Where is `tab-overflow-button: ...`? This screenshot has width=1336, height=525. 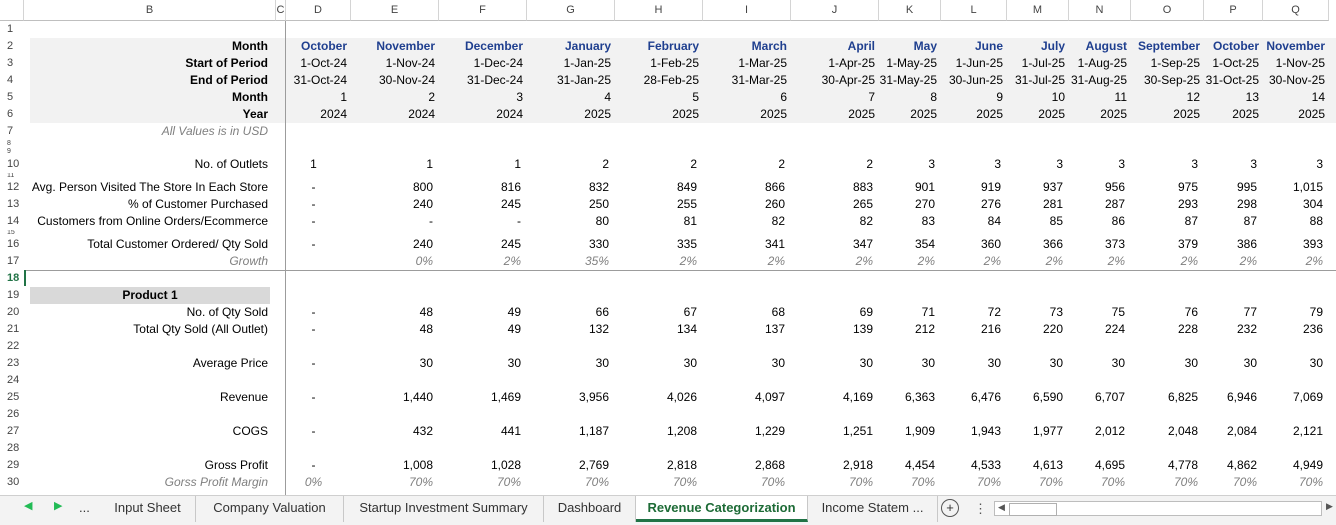 tab-overflow-button: ... is located at coordinates (84, 507).